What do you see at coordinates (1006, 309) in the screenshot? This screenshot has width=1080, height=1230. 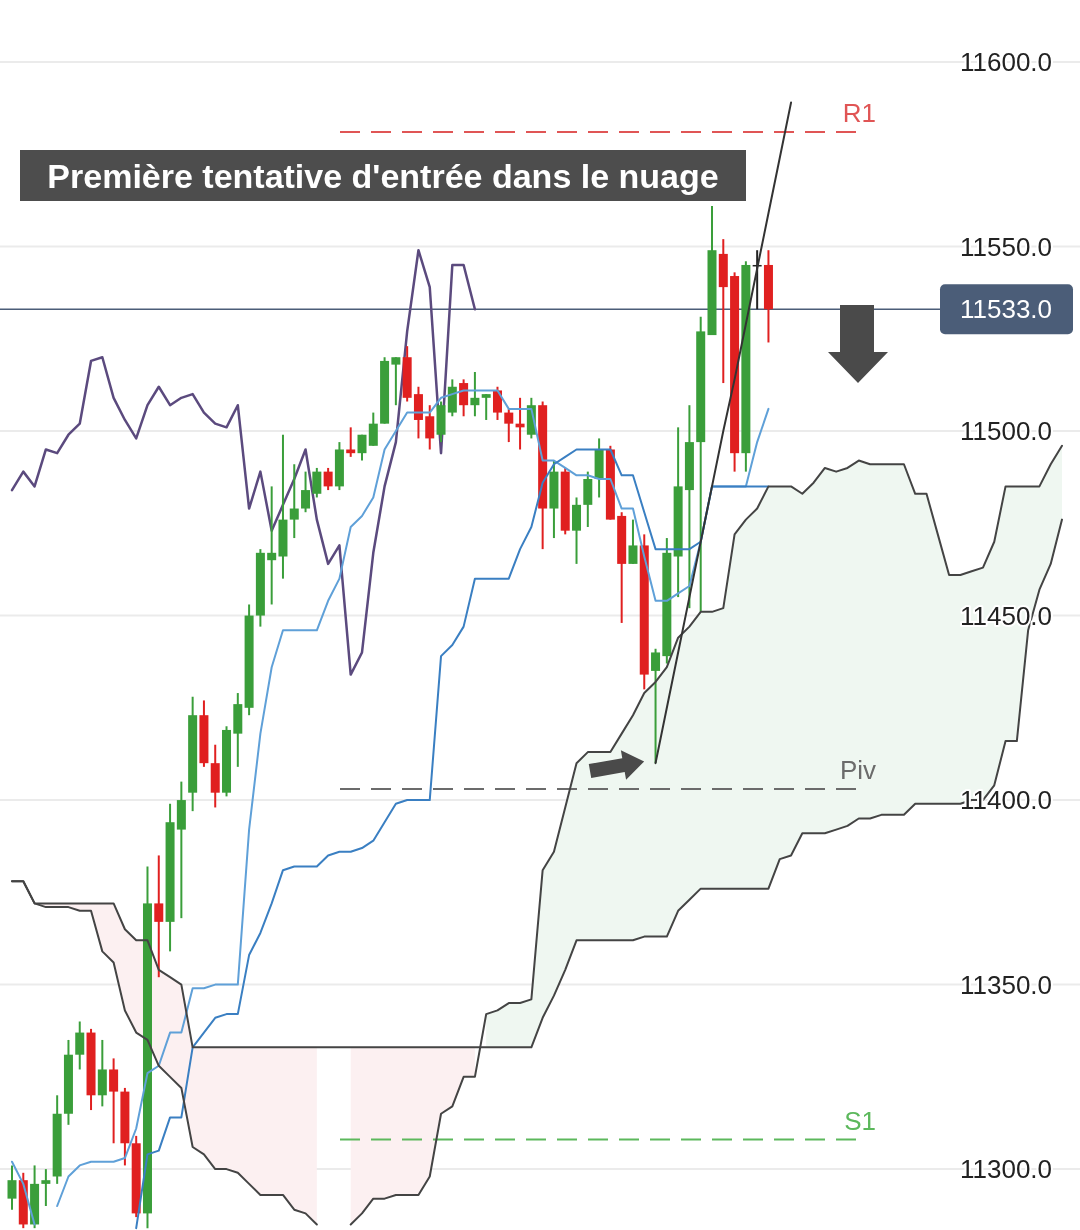 I see `ref-line-label: 11533.0` at bounding box center [1006, 309].